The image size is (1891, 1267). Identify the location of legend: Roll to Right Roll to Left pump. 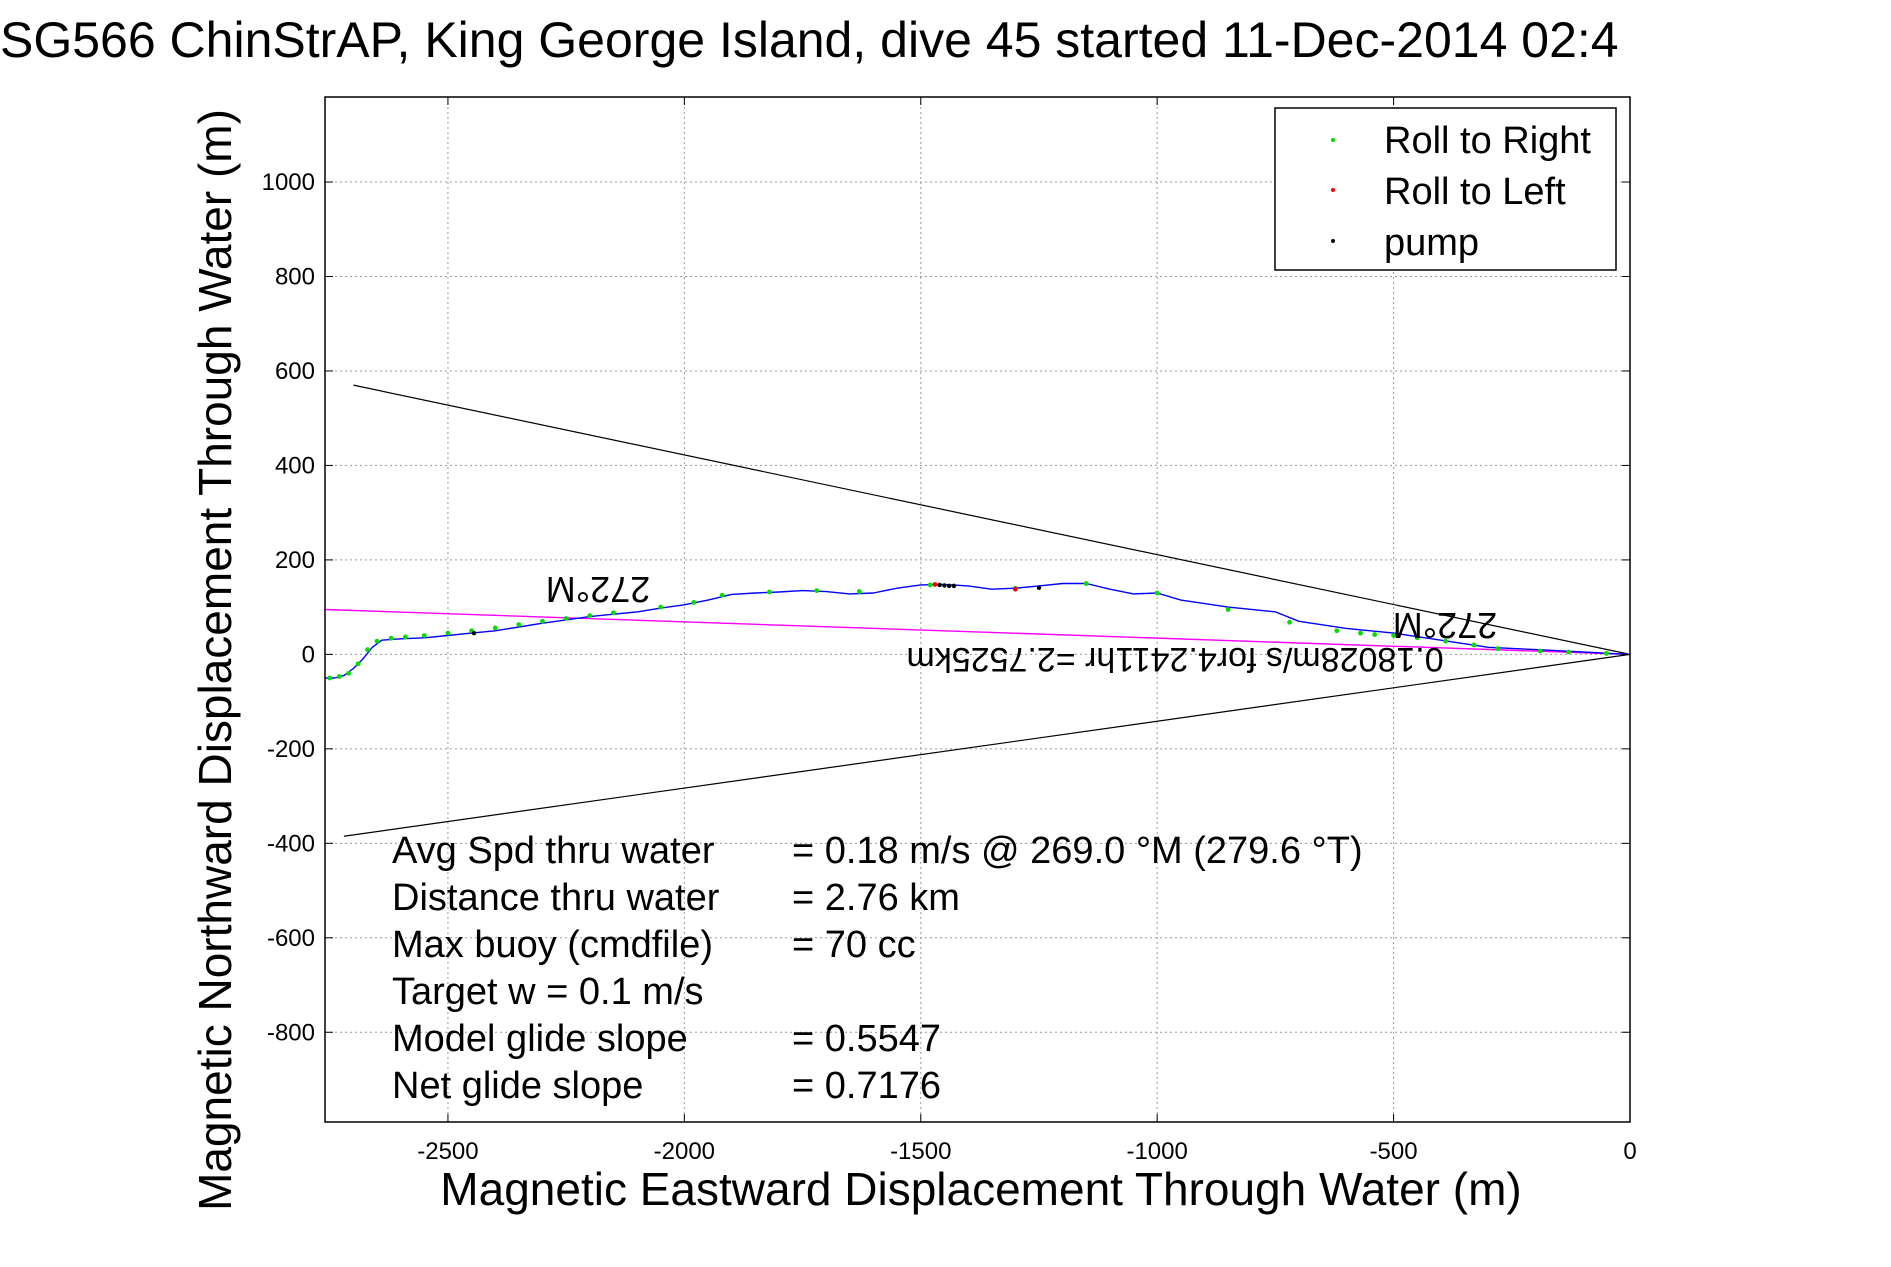
(1445, 189).